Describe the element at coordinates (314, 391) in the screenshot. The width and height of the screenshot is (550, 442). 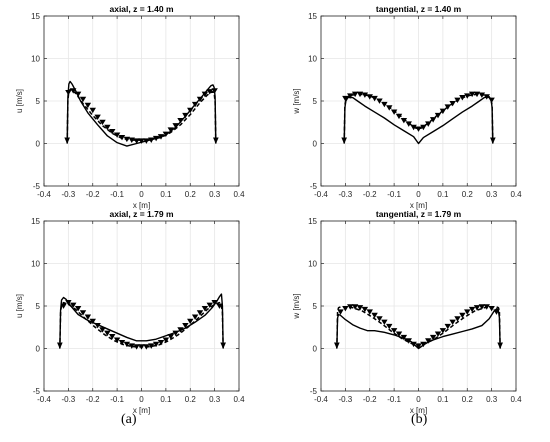
I see `y-tick-label: -5` at that location.